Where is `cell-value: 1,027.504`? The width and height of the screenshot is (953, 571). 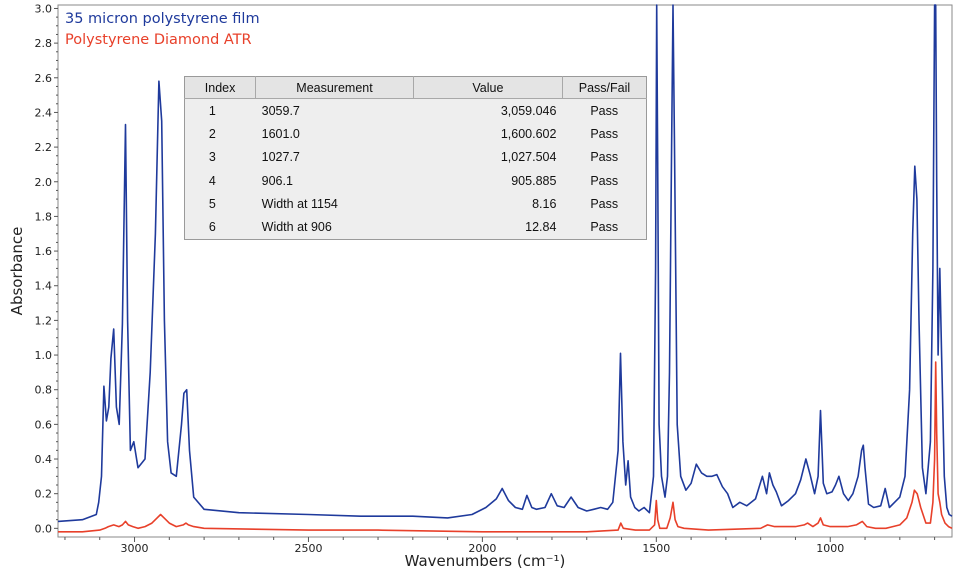
cell-value: 1,027.504 is located at coordinates (528, 157).